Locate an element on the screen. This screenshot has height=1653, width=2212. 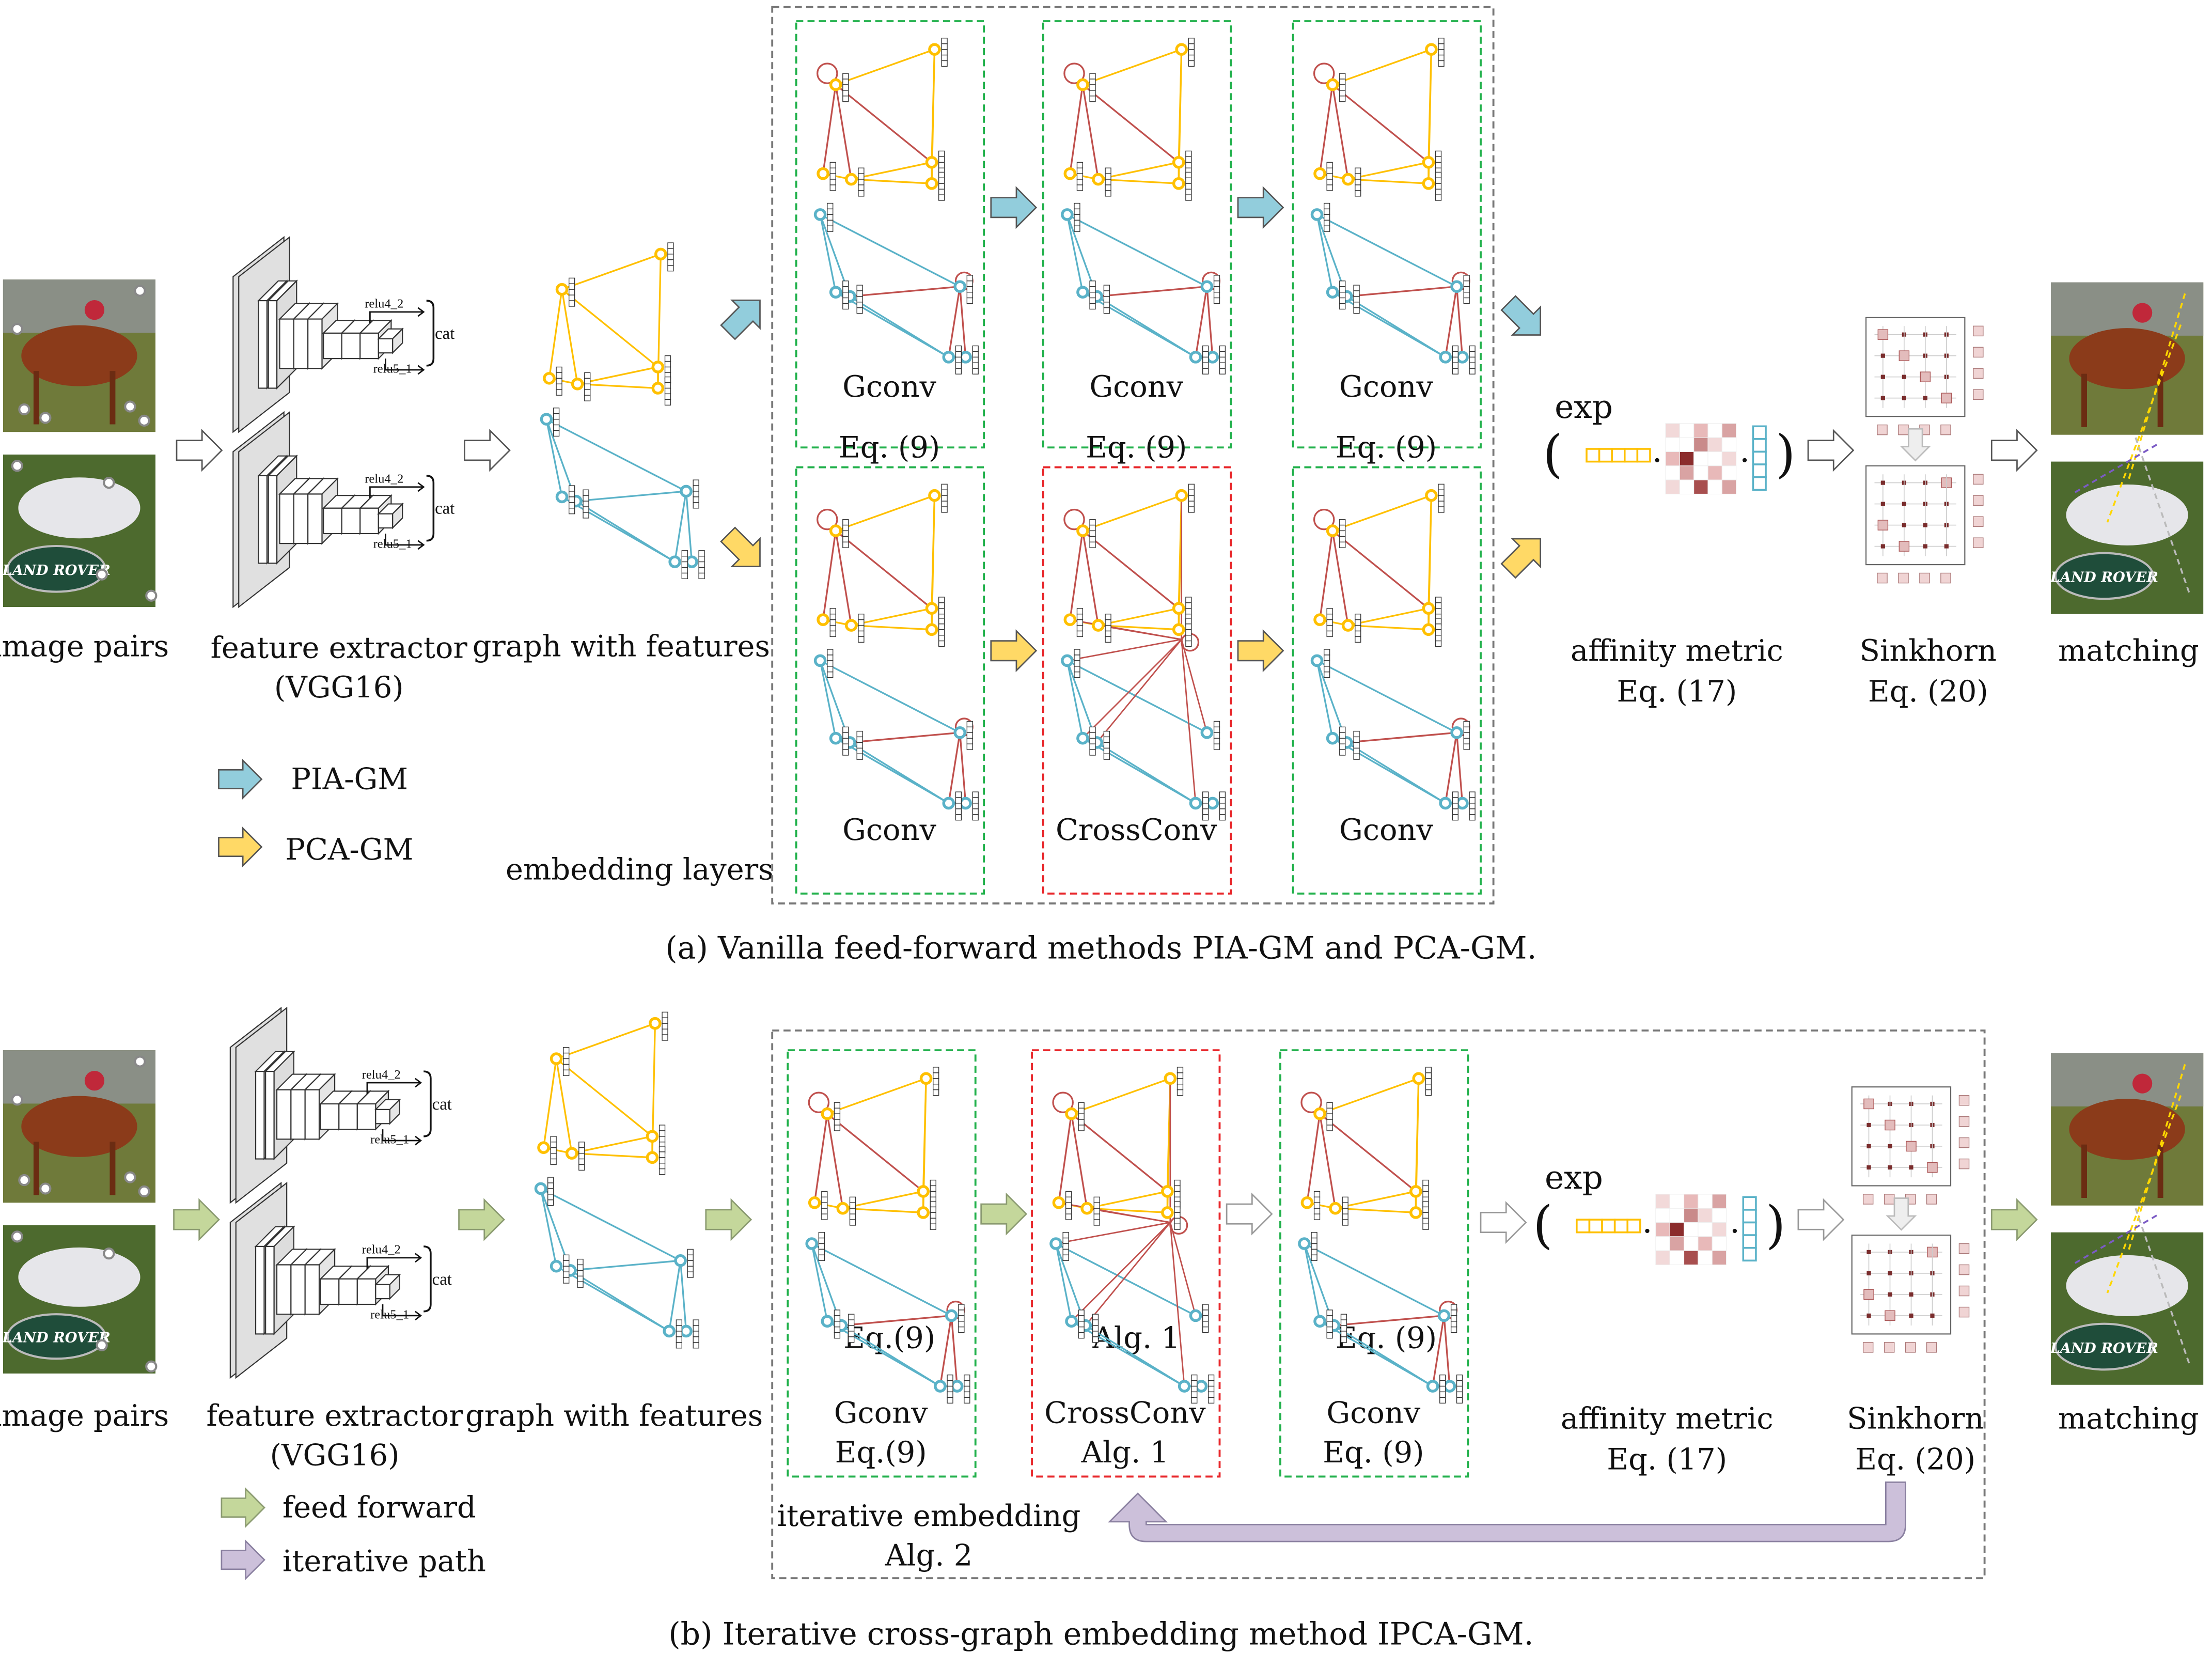
land-rover-logo is located at coordinates (2104, 1346).